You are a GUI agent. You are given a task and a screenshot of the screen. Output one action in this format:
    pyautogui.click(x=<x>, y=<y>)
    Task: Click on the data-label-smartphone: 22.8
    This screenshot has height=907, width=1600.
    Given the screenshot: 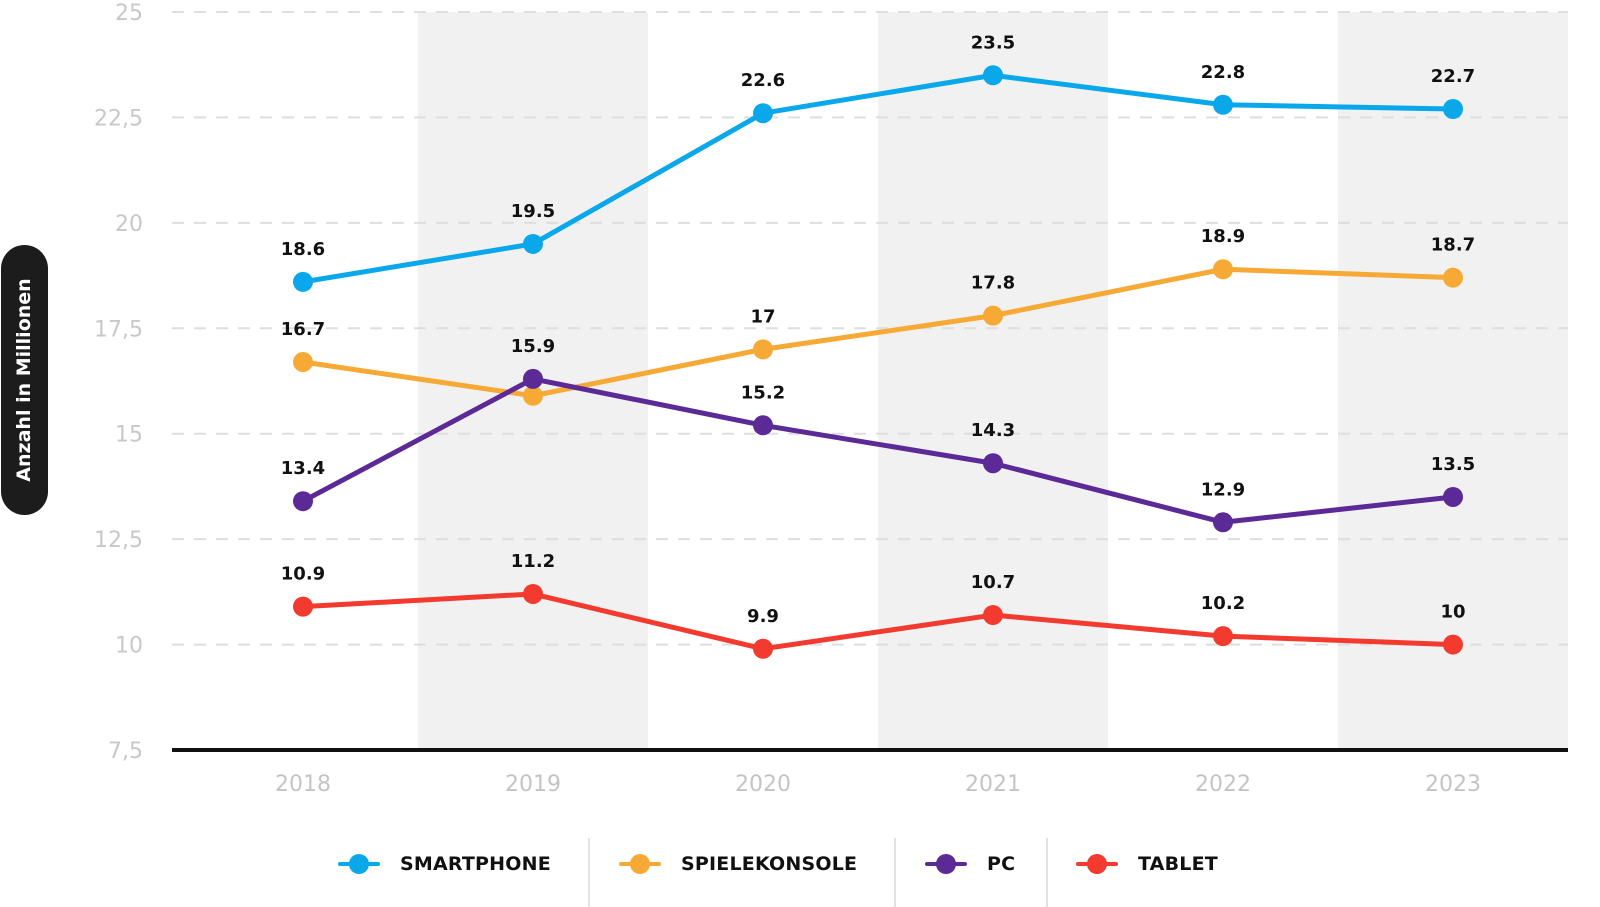 What is the action you would take?
    pyautogui.click(x=1223, y=72)
    